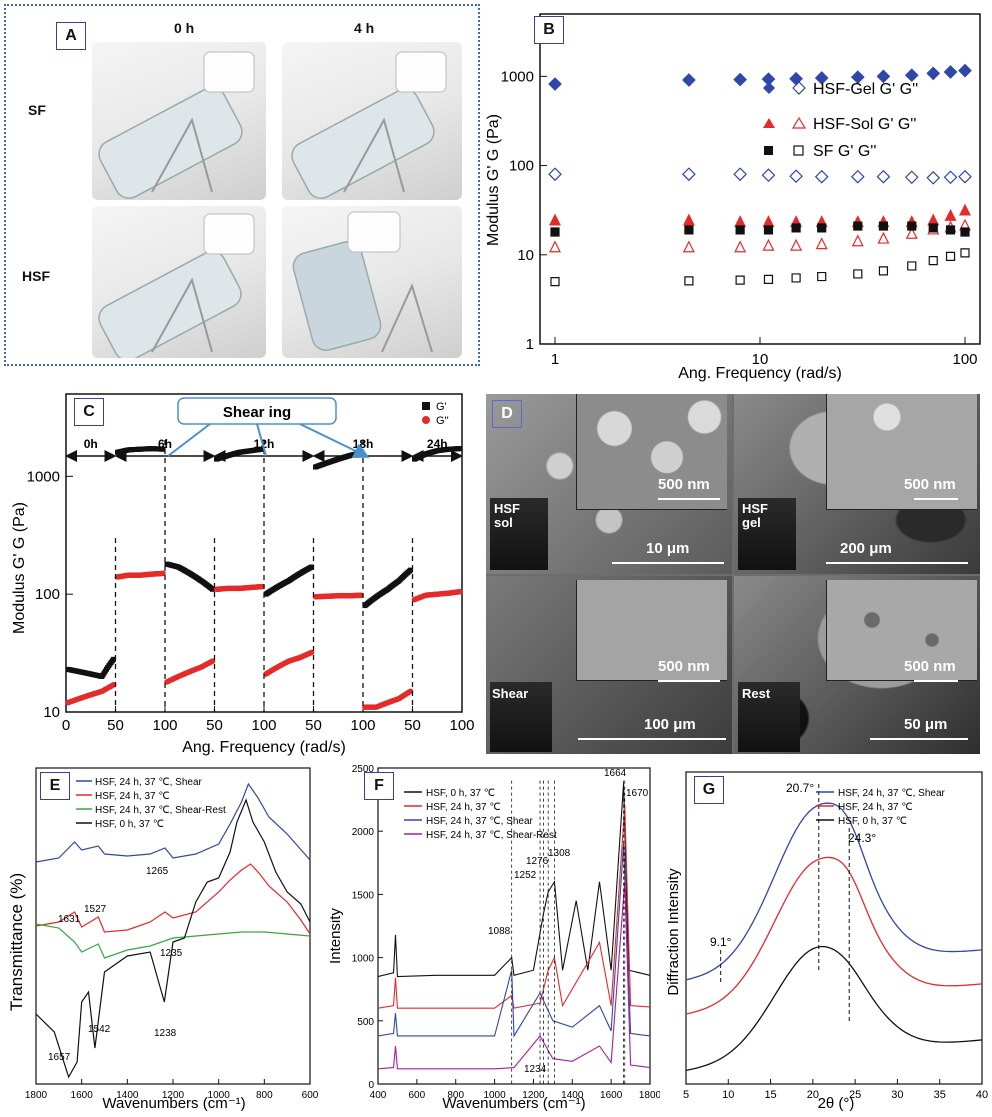 The image size is (992, 1117). Describe the element at coordinates (930, 484) in the screenshot. I see `scale-label-3: 500 nm` at that location.